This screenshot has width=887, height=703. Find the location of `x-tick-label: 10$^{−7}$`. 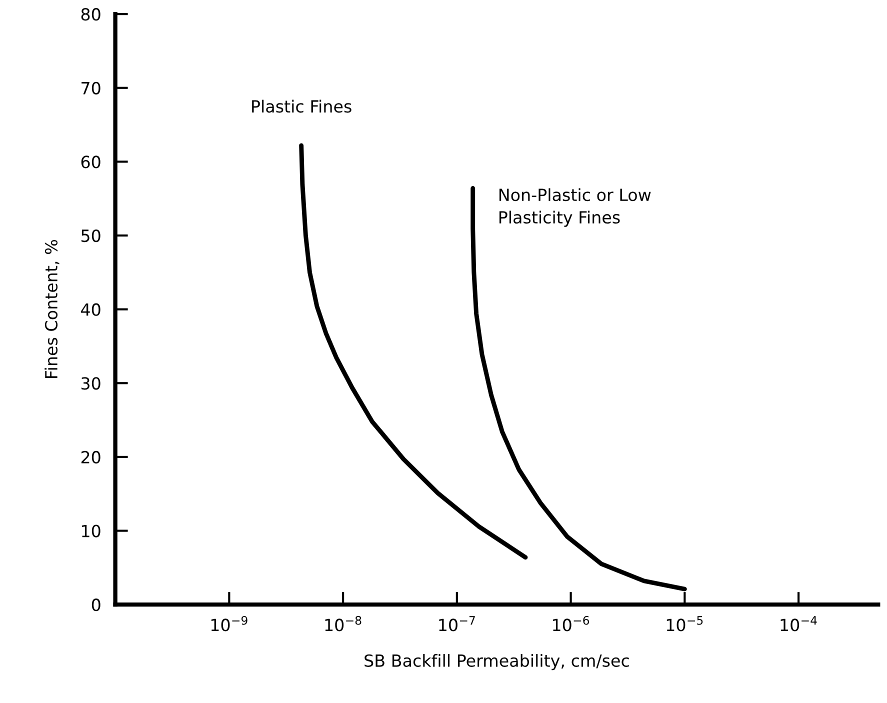

x-tick-label: 10$^{−7}$ is located at coordinates (457, 624).